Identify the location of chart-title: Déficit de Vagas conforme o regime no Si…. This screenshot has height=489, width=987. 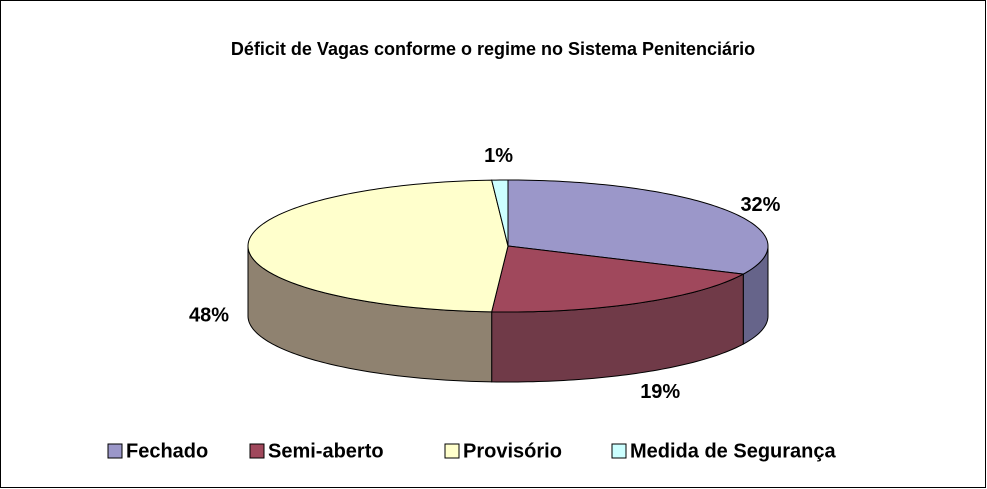
(493, 49).